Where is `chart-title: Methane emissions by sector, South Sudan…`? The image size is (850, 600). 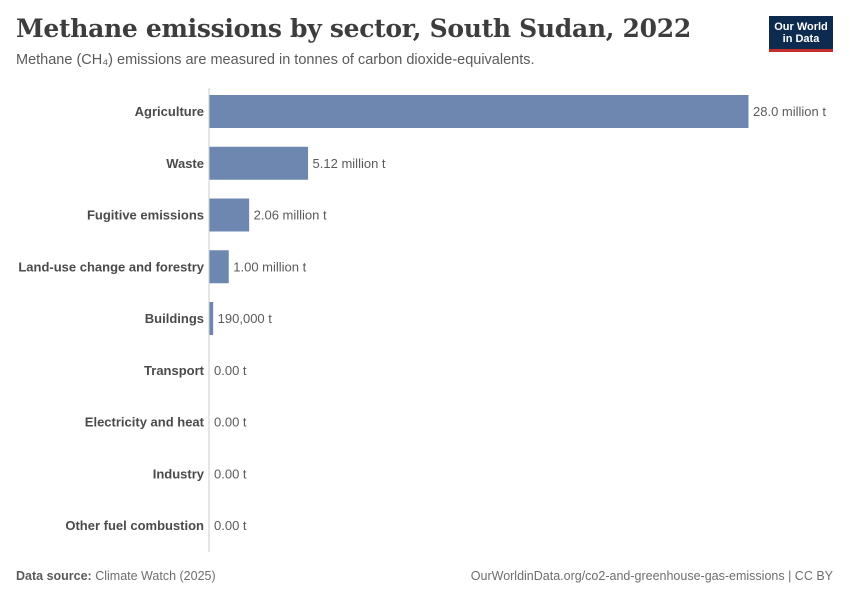 chart-title: Methane emissions by sector, South Sudan… is located at coordinates (353, 28).